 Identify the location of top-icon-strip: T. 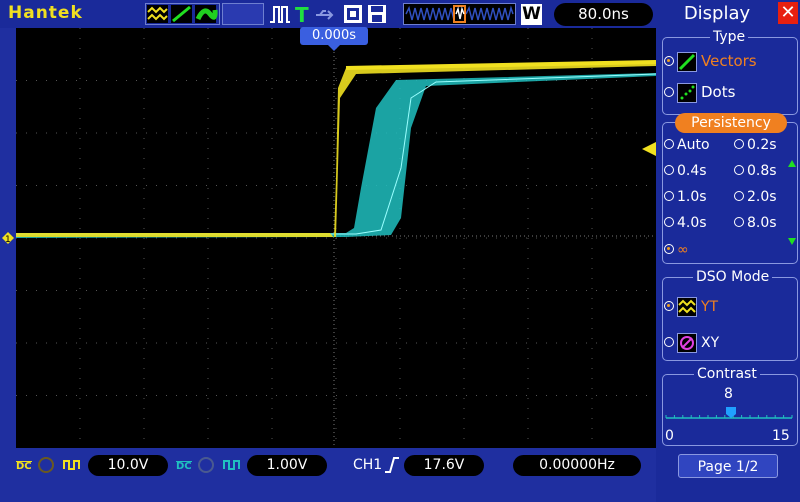
(328, 15).